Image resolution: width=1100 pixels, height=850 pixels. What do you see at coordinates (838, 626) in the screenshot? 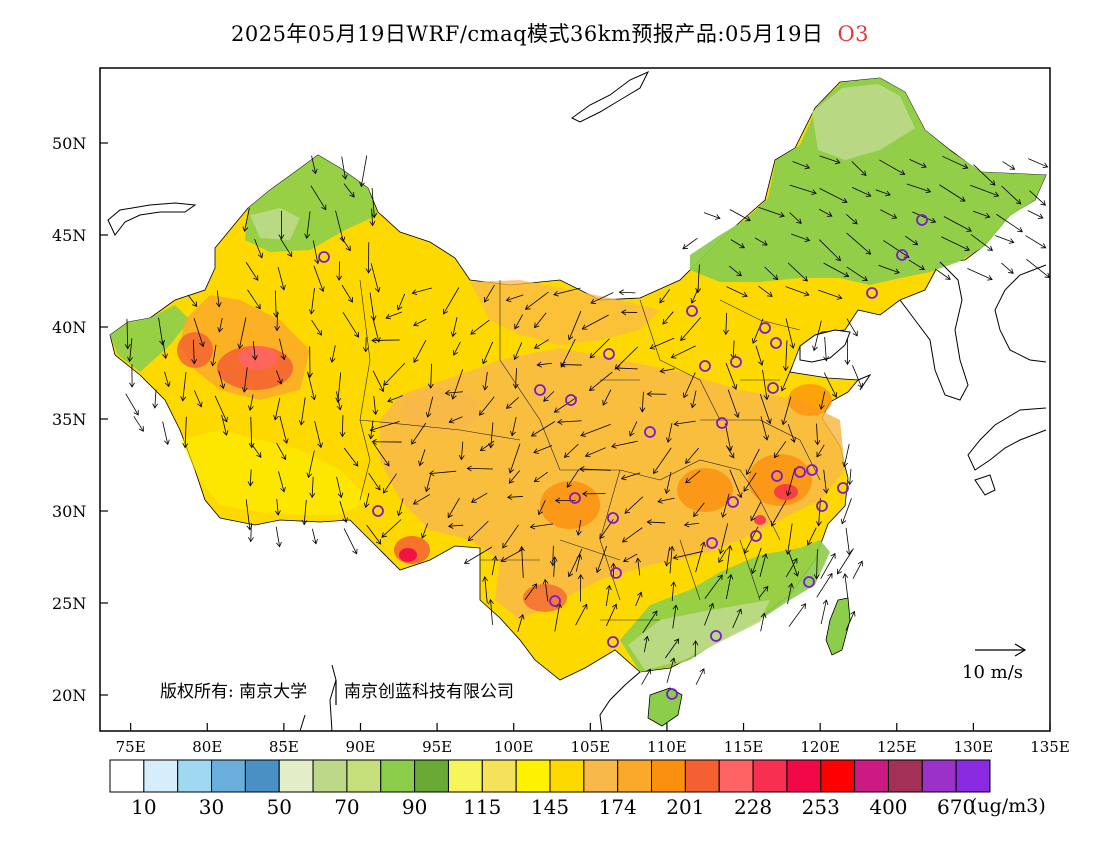
I see `taiwan-island` at bounding box center [838, 626].